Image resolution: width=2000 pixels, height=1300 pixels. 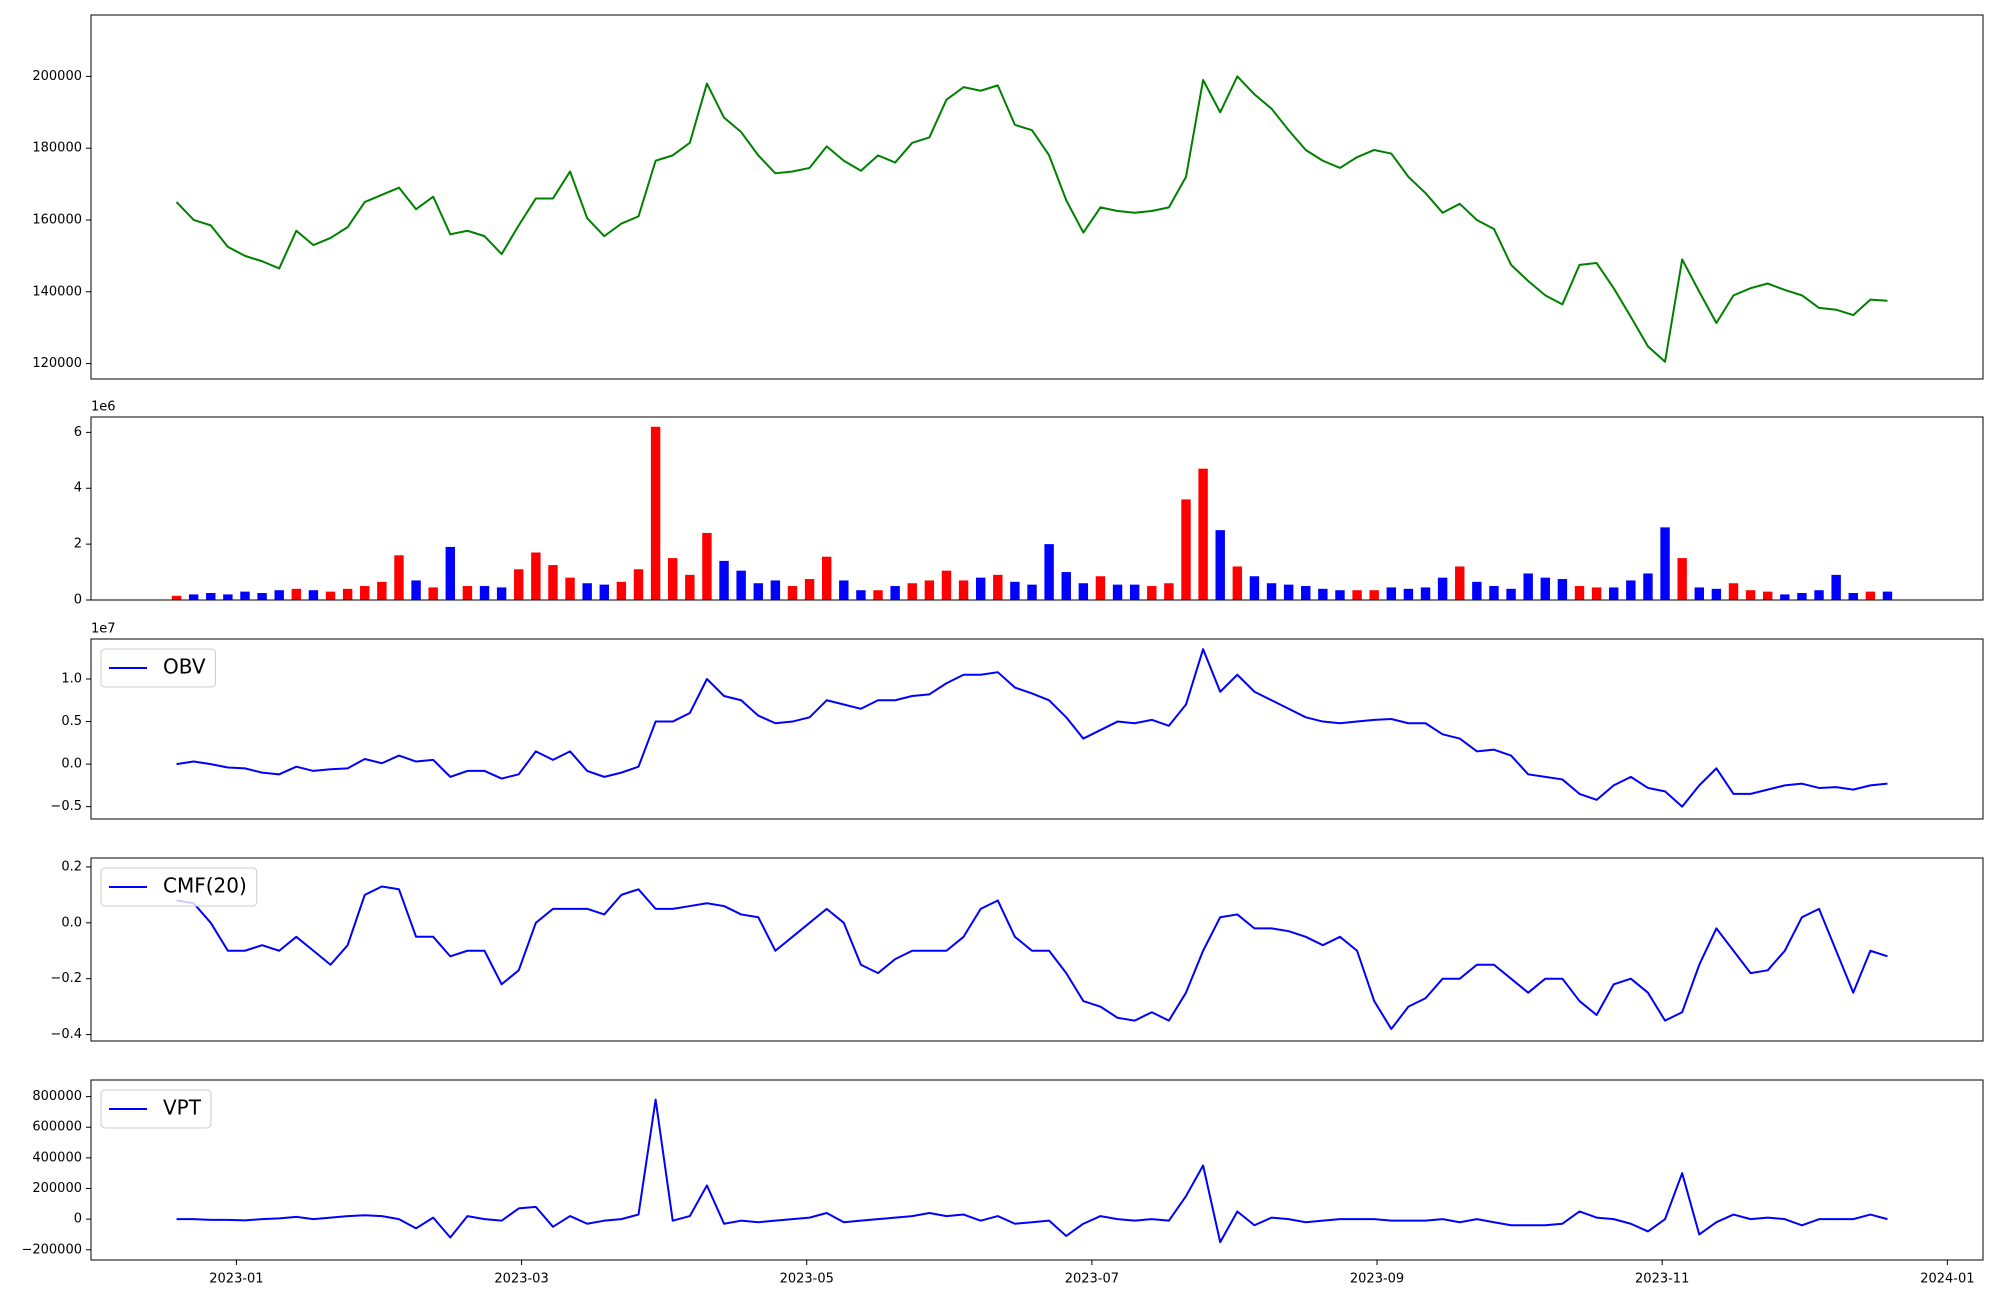 I want to click on x-tick-label: 2023-01, so click(x=236, y=1279).